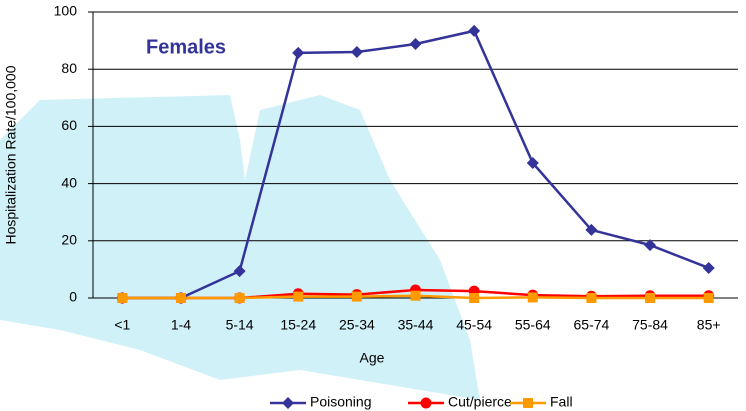  I want to click on y-tick-label: 0, so click(73, 297).